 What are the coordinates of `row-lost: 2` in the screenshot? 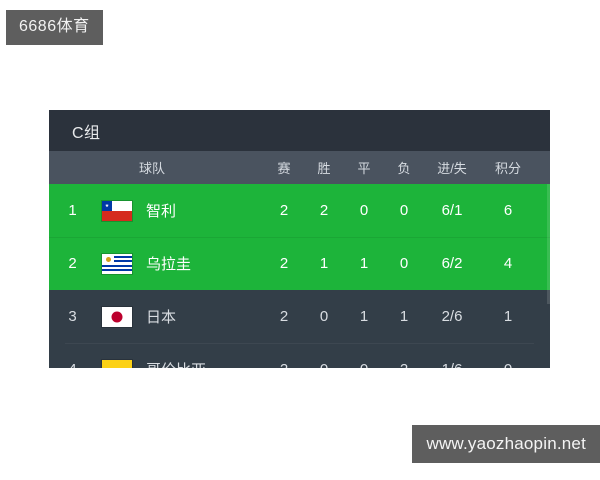 It's located at (404, 364).